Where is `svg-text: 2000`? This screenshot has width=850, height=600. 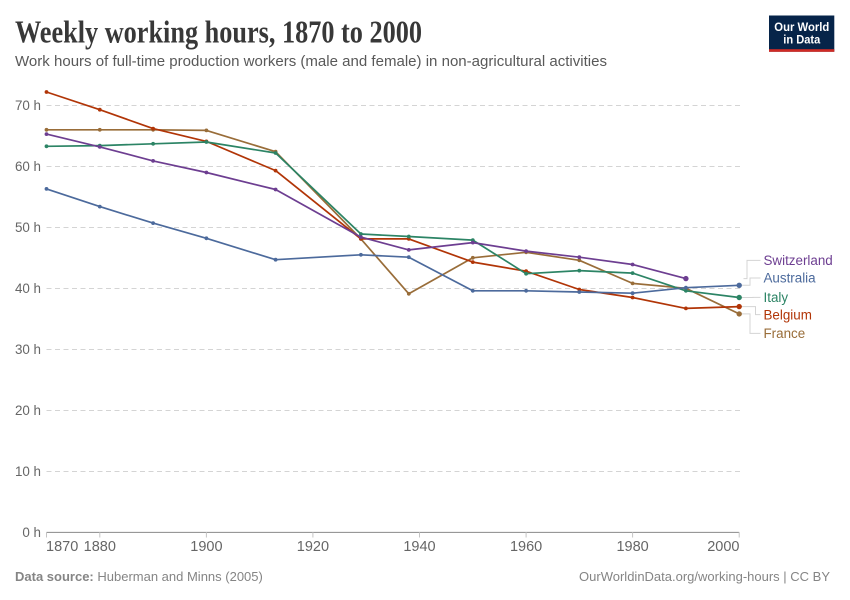 svg-text: 2000 is located at coordinates (723, 547).